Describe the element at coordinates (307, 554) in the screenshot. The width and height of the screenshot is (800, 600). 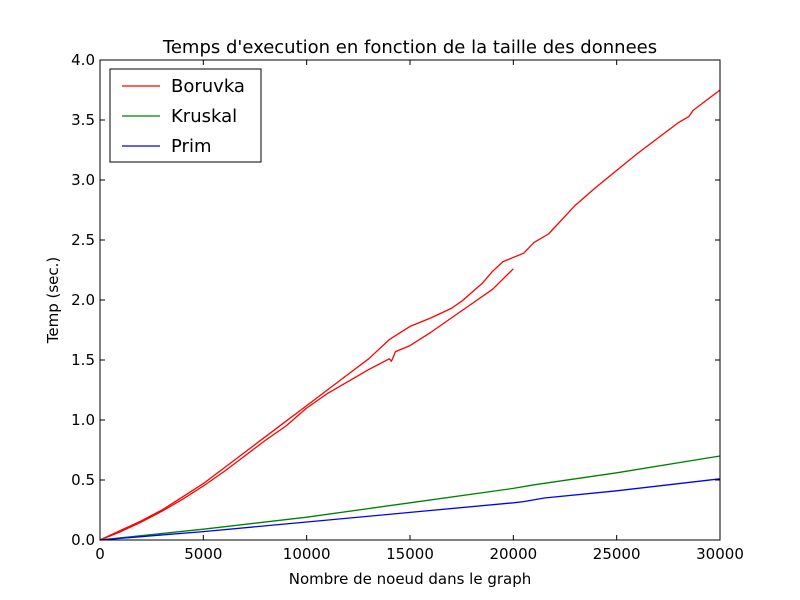
I see `x-tick-label: 10000` at that location.